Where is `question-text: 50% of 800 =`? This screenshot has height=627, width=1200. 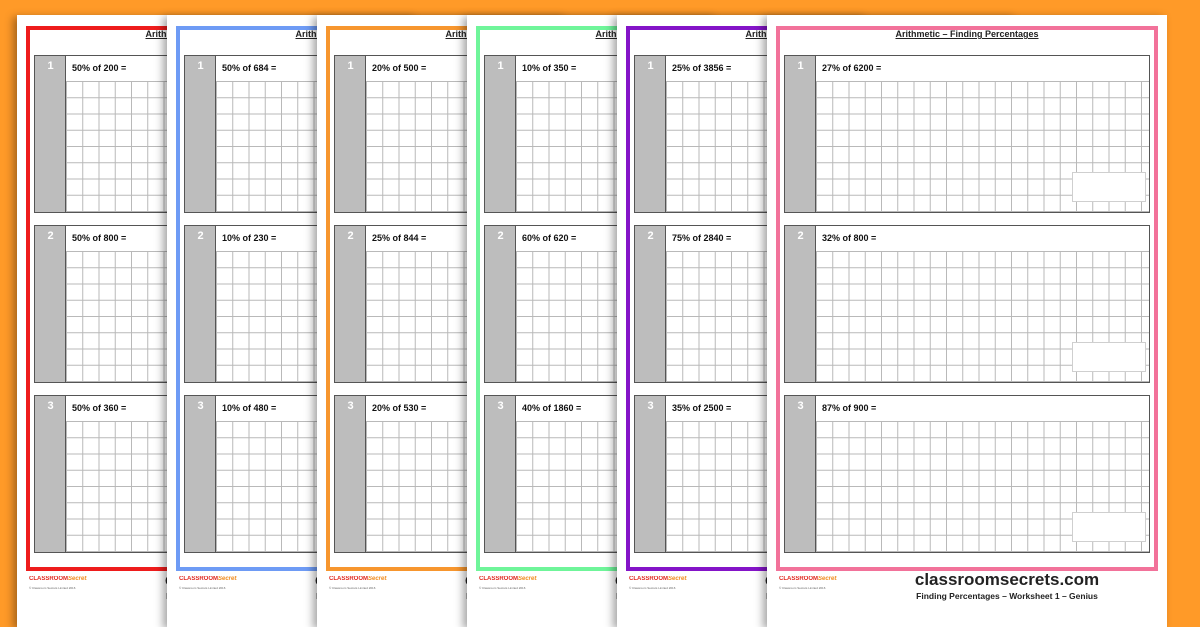
question-text: 50% of 800 = is located at coordinates (99, 238).